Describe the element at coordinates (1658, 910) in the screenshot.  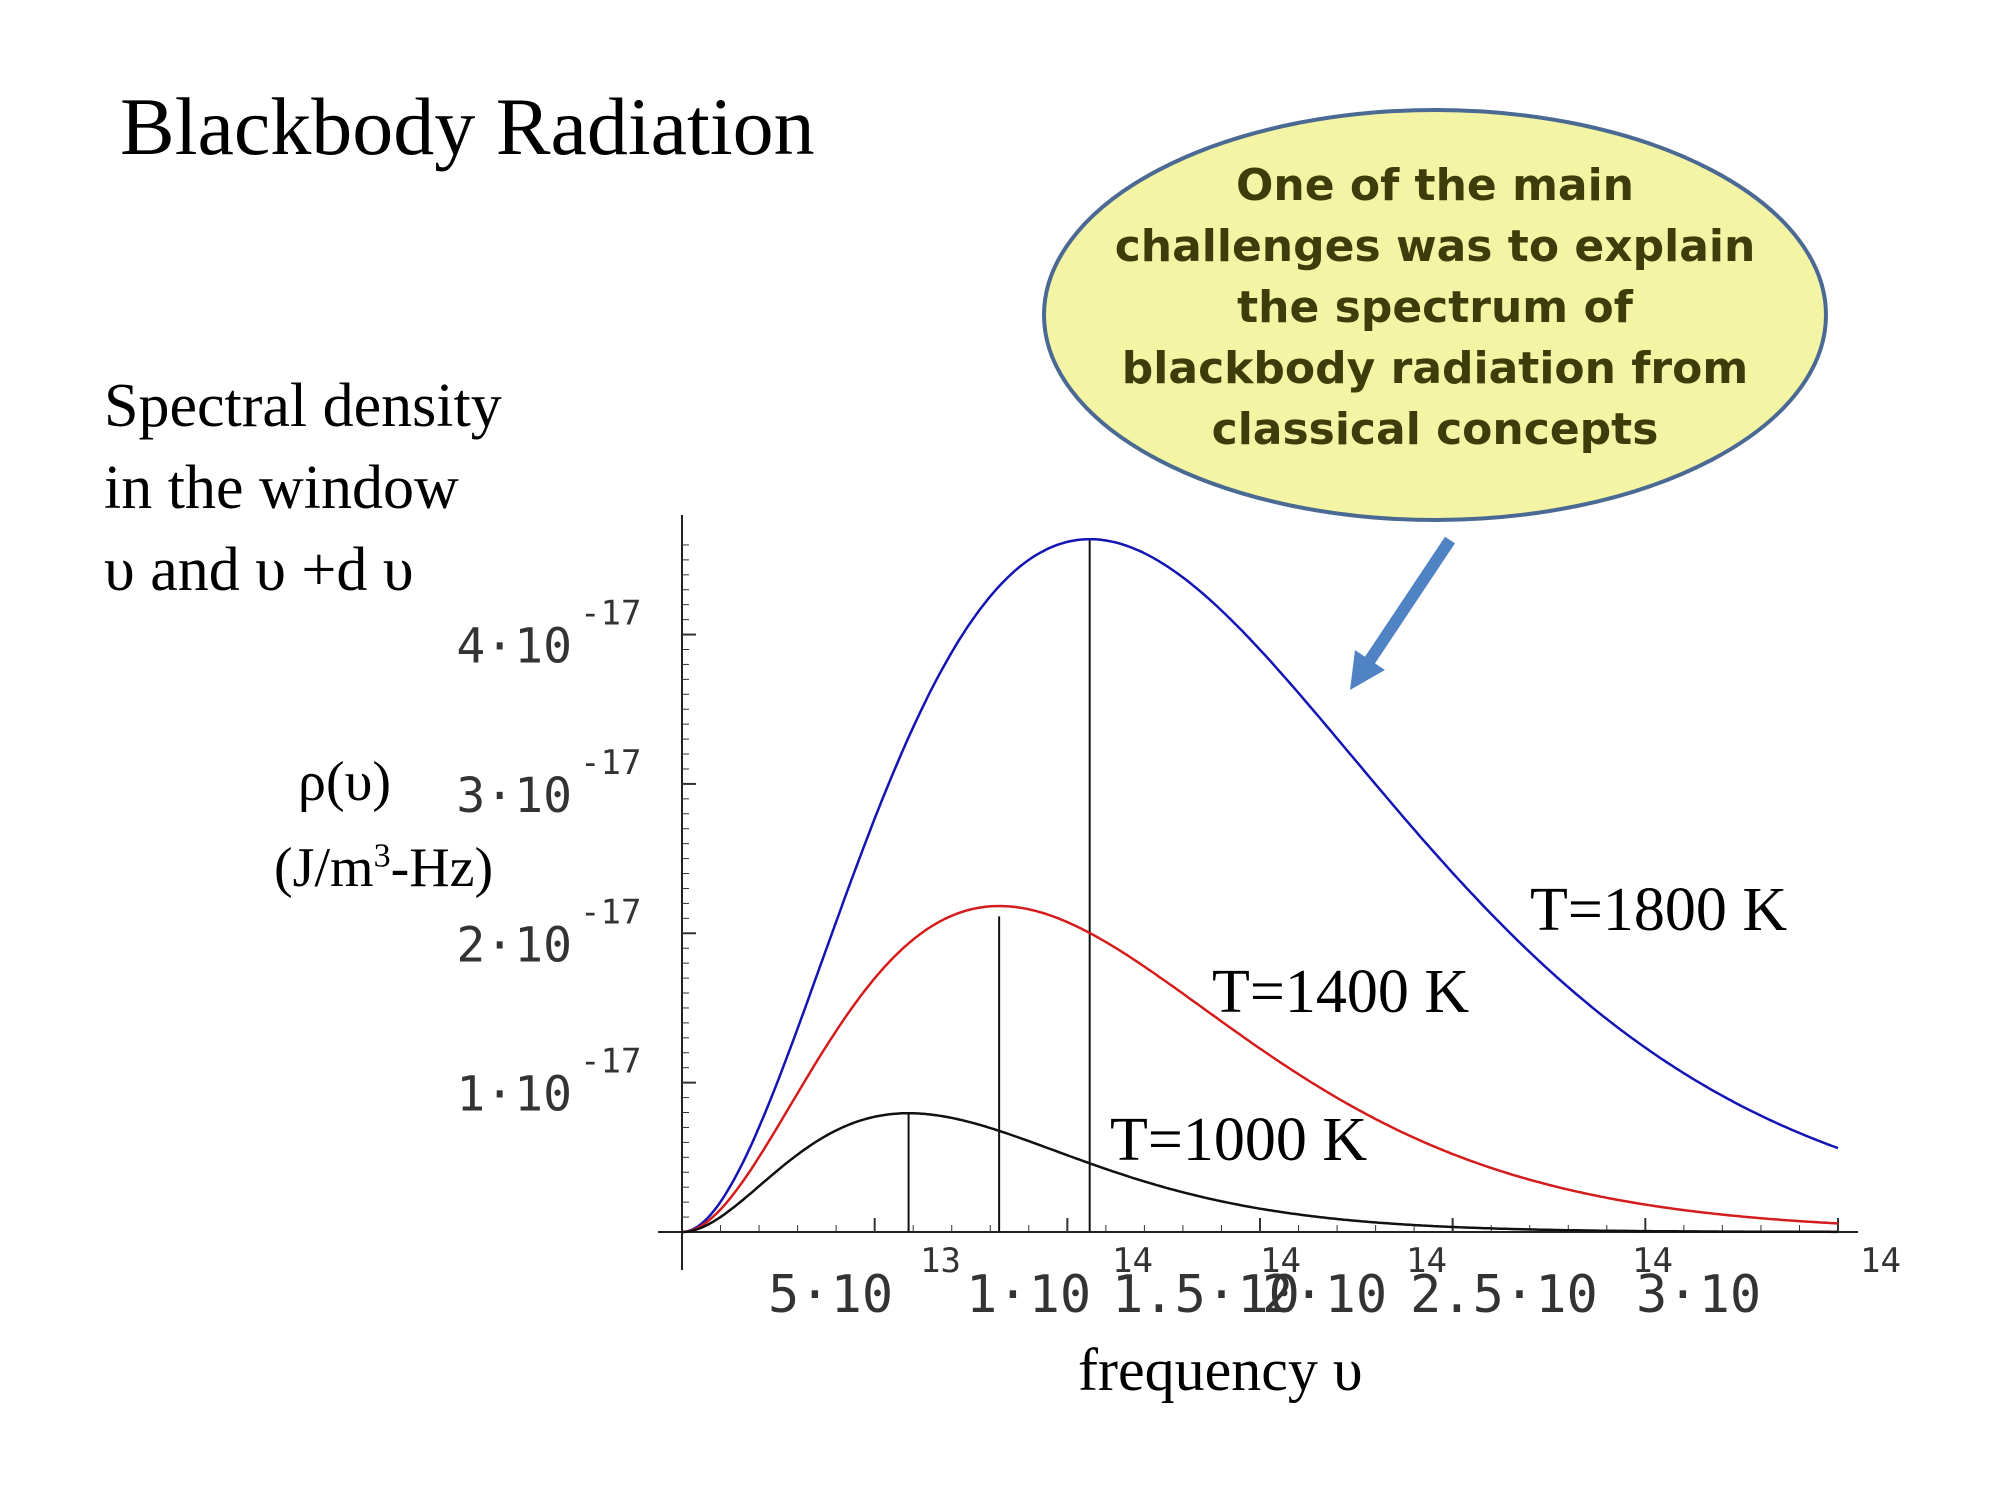
I see `curve-label-1800k: T=1800 K` at that location.